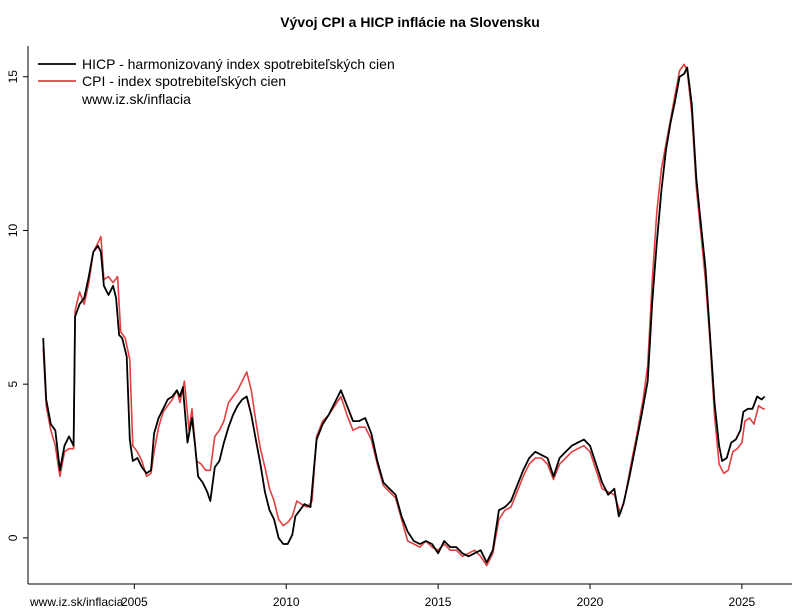 The height and width of the screenshot is (615, 800). I want to click on x-tick-label: 2025, so click(742, 602).